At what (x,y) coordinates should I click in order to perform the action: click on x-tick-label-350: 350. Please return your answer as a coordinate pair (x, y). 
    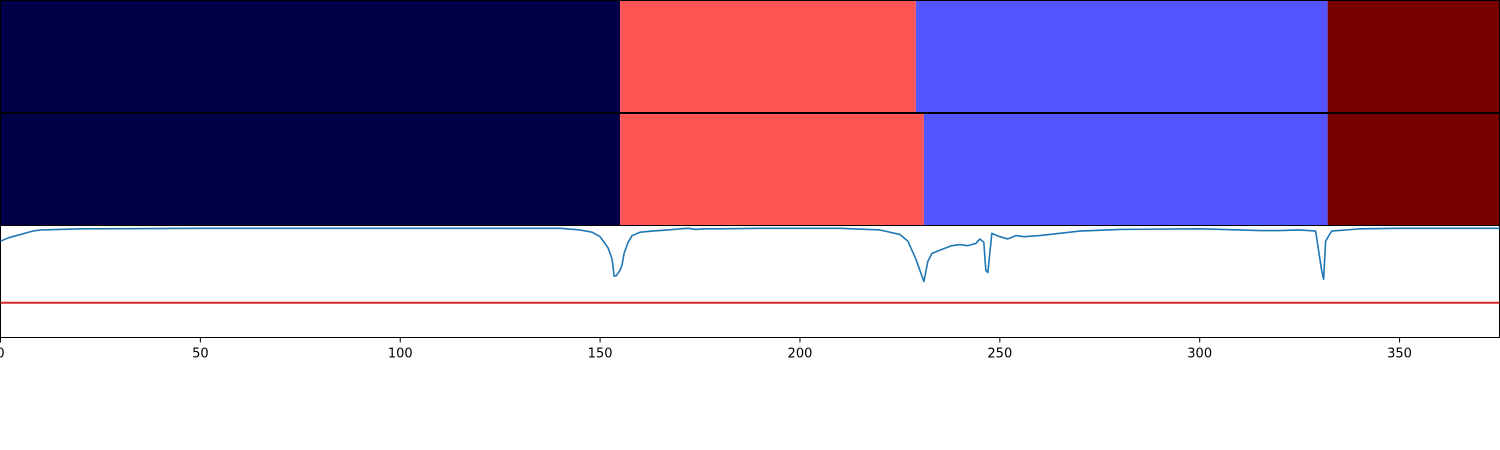
    Looking at the image, I should click on (1399, 354).